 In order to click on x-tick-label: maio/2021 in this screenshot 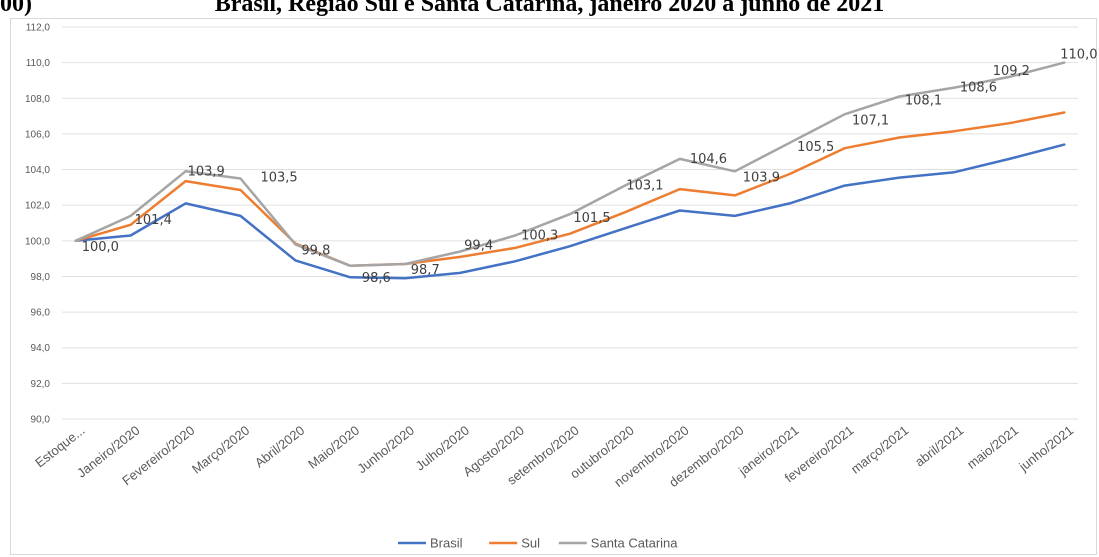, I will do `click(992, 447)`.